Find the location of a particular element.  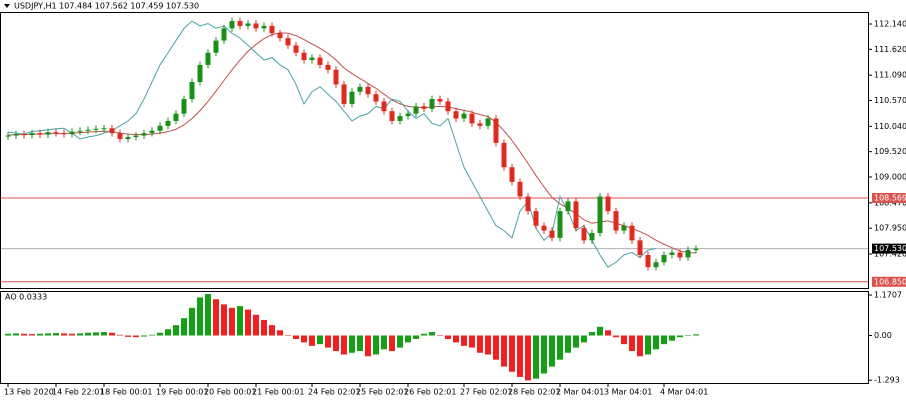

price-level-label: 107.530 is located at coordinates (890, 248).